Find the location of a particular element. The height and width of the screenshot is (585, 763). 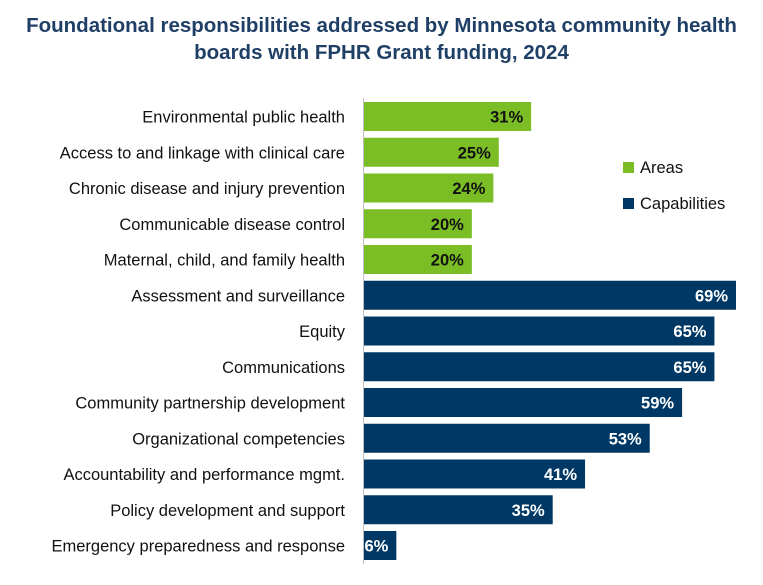

category-label: Accountability and performance mgmt. is located at coordinates (204, 475).